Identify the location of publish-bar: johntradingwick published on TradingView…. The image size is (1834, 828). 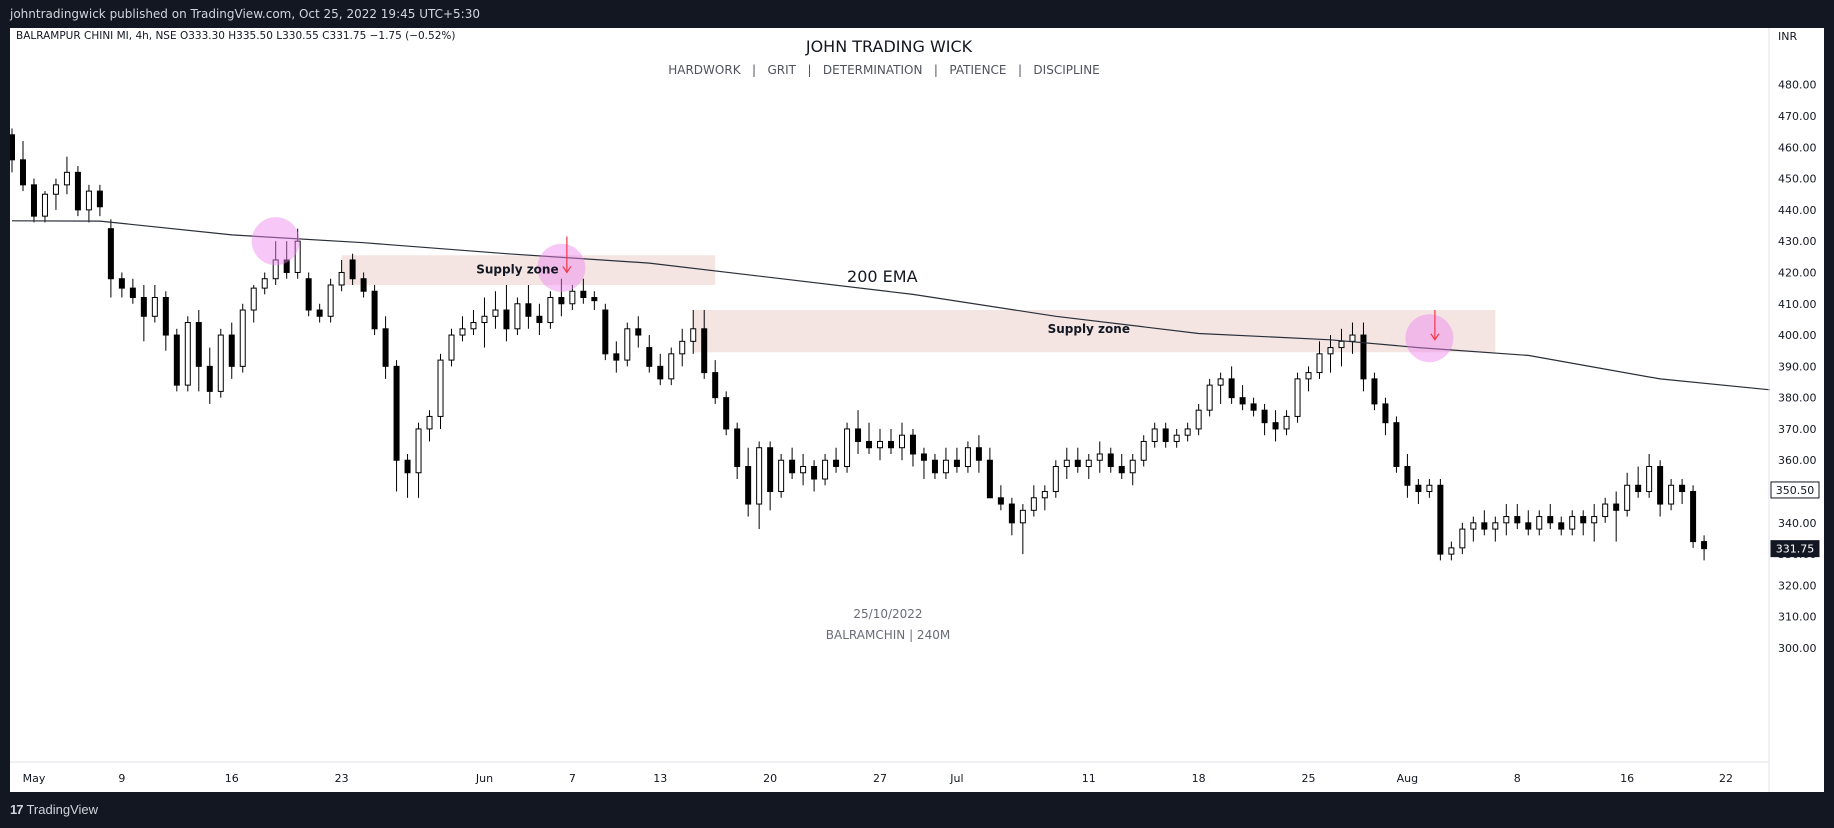
(917, 14).